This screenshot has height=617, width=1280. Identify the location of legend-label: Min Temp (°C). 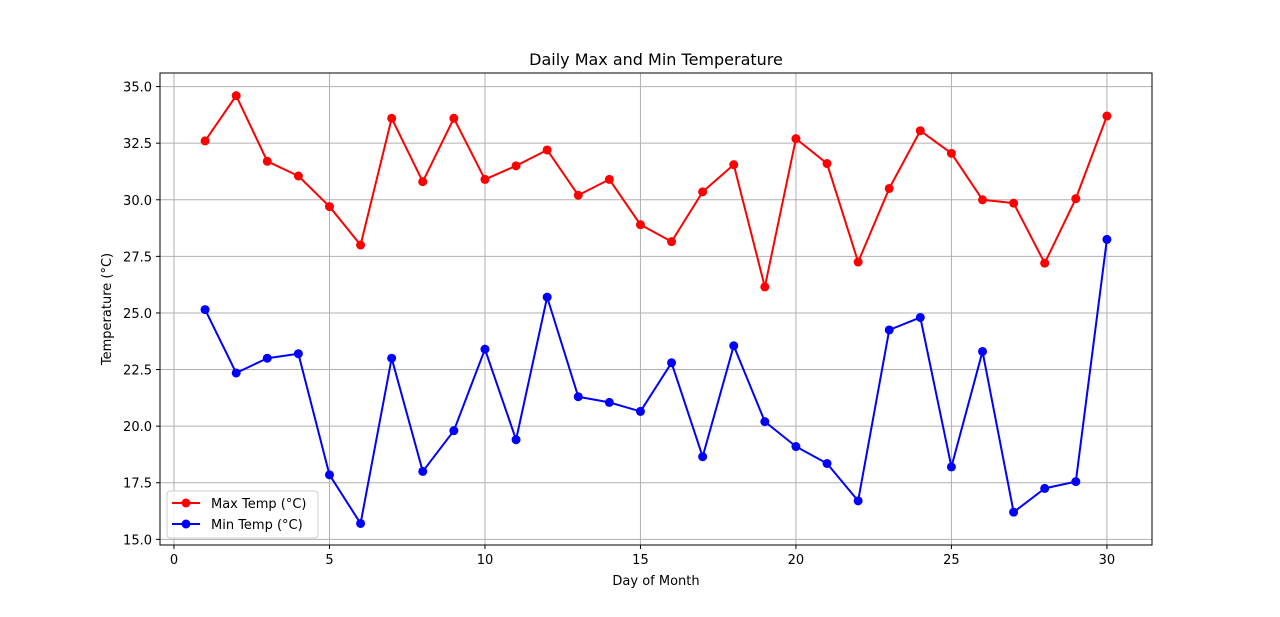
(257, 525).